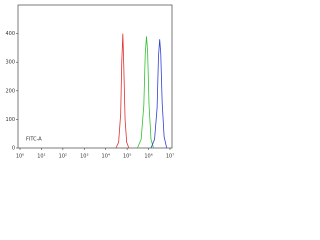 The image size is (320, 240). I want to click on x-tick-label: 10⁶, so click(148, 157).